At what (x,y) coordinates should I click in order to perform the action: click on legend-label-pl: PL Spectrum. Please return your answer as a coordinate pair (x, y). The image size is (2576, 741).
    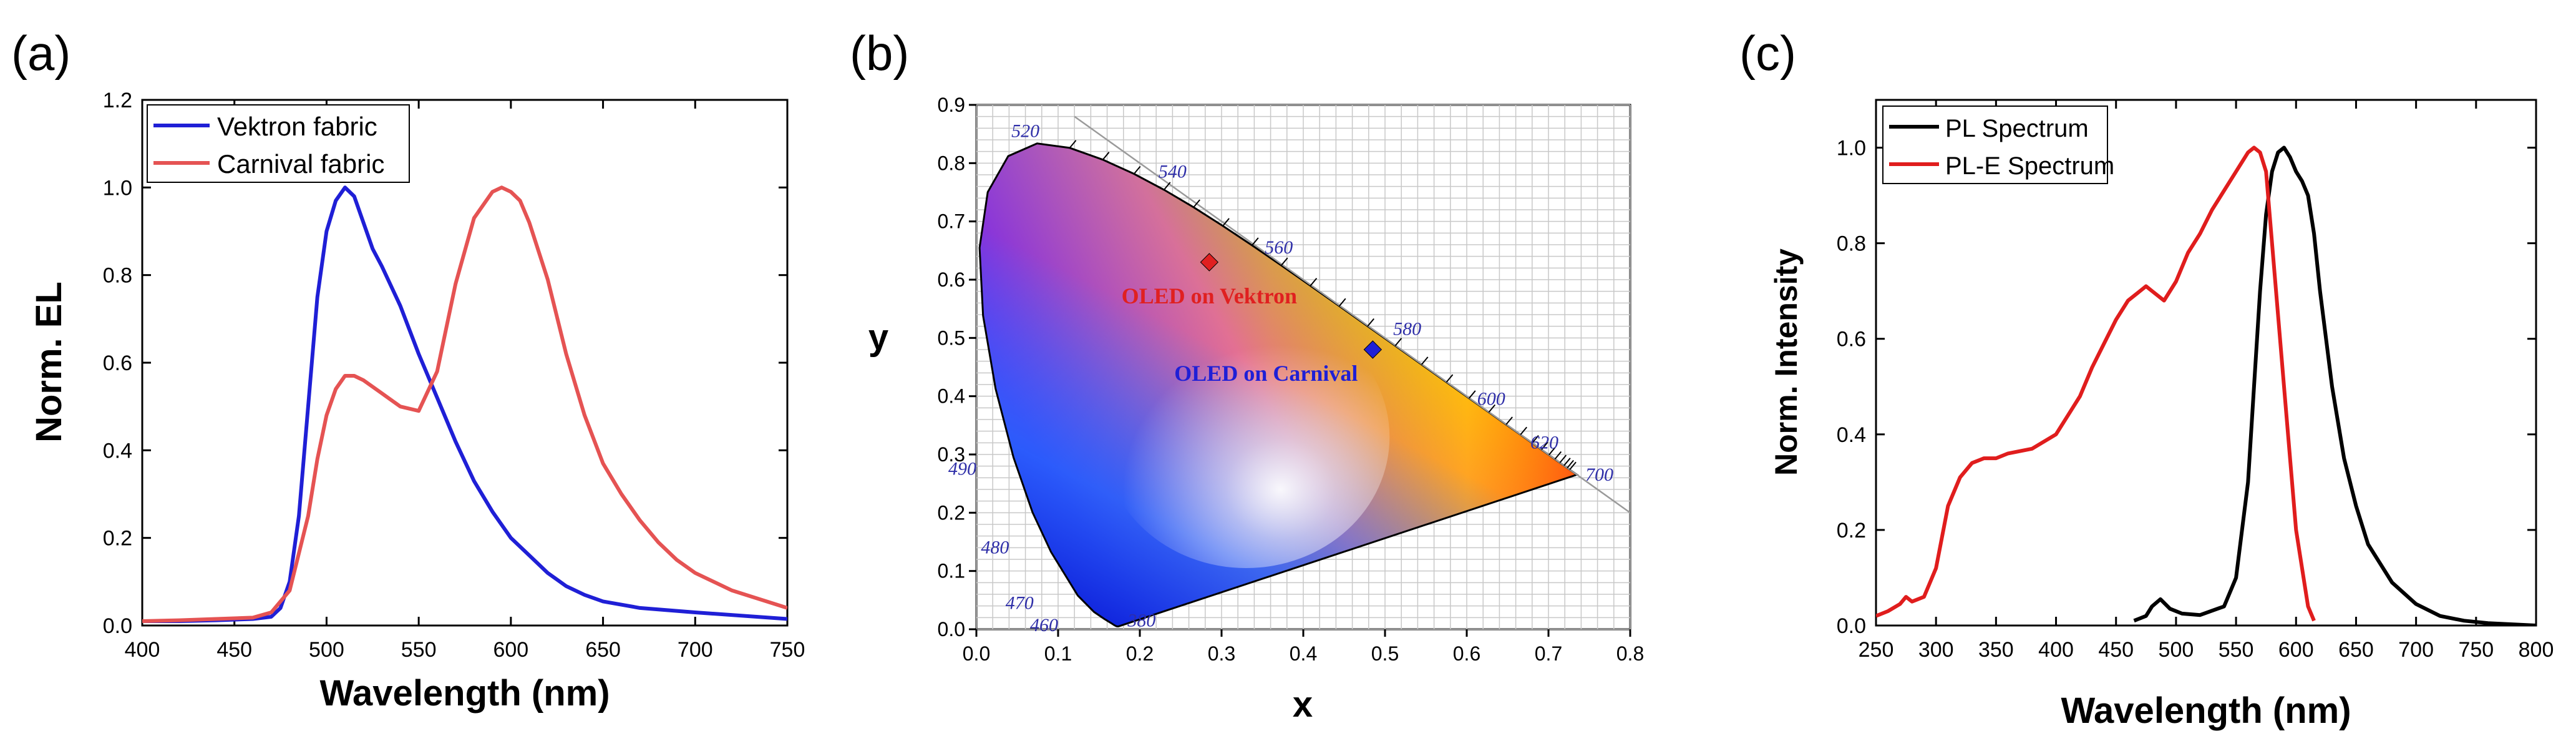
    Looking at the image, I should click on (2017, 128).